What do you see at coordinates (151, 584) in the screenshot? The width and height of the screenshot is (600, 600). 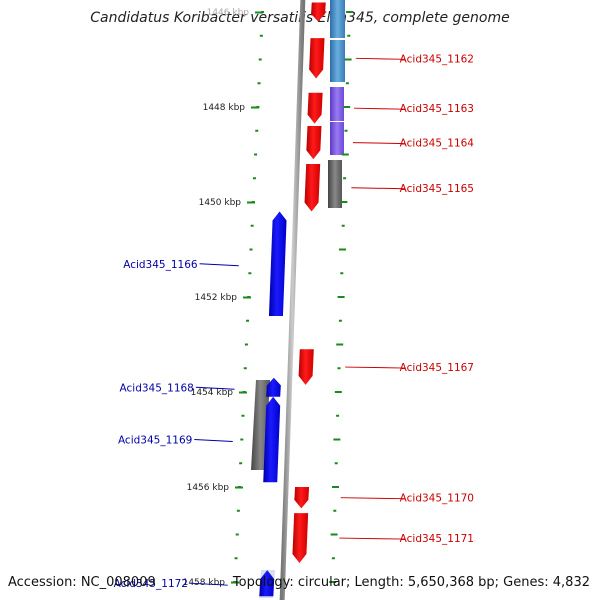 I see `gene-label-acid345-1172: Acid345_1172` at bounding box center [151, 584].